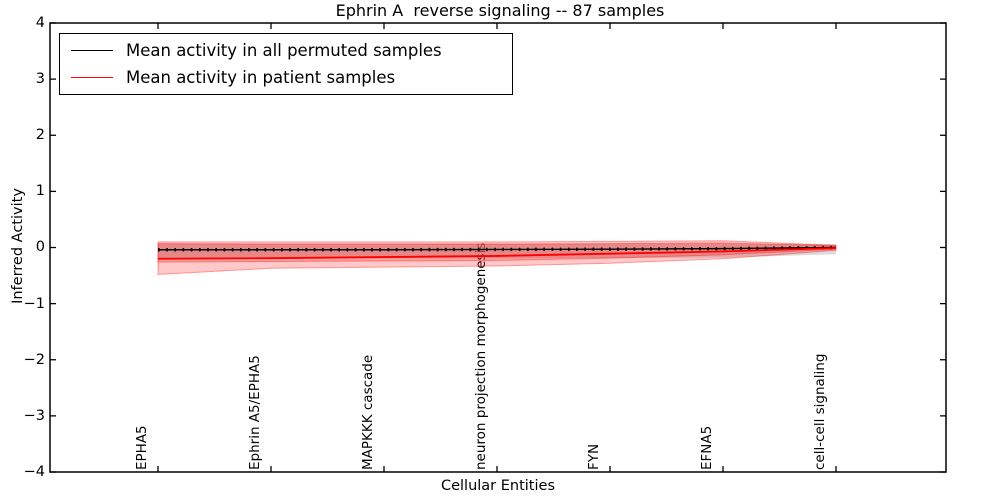 The image size is (1000, 500). I want to click on legend-label-patient: Mean activity in patient samples, so click(261, 77).